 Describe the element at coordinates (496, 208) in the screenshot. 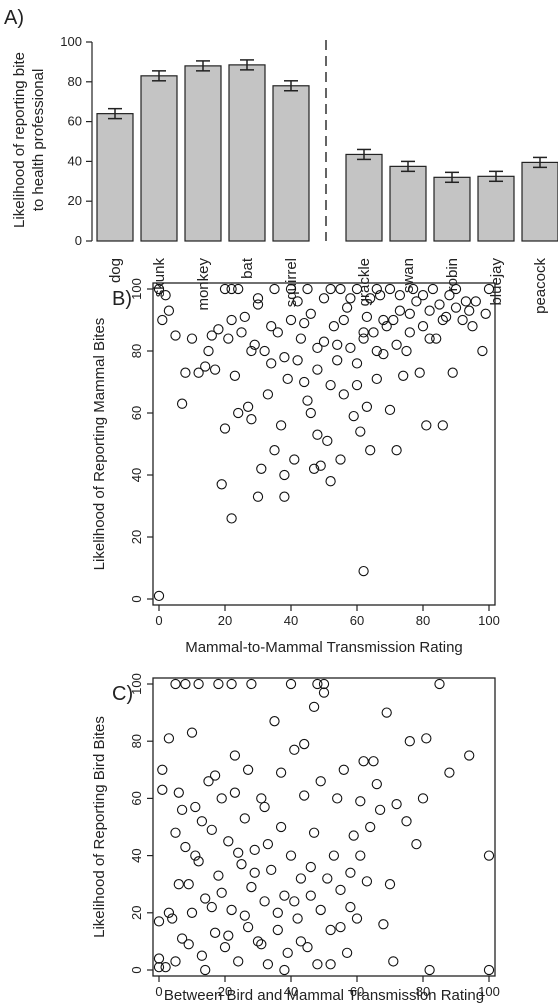

I see `bar-bluejay` at that location.